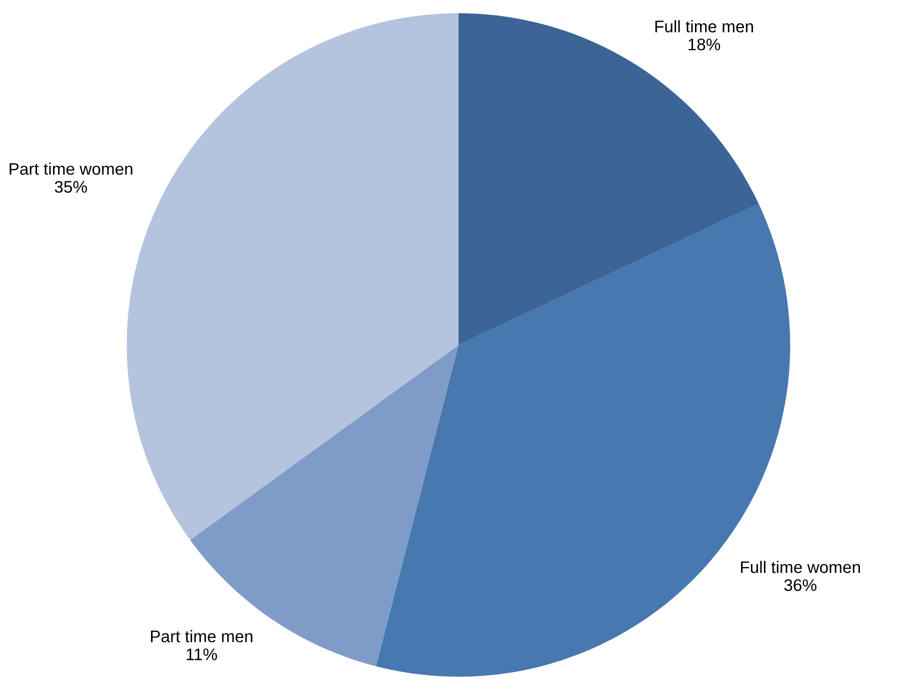 This screenshot has height=690, width=917. What do you see at coordinates (71, 168) in the screenshot?
I see `slice-label: Part time women` at bounding box center [71, 168].